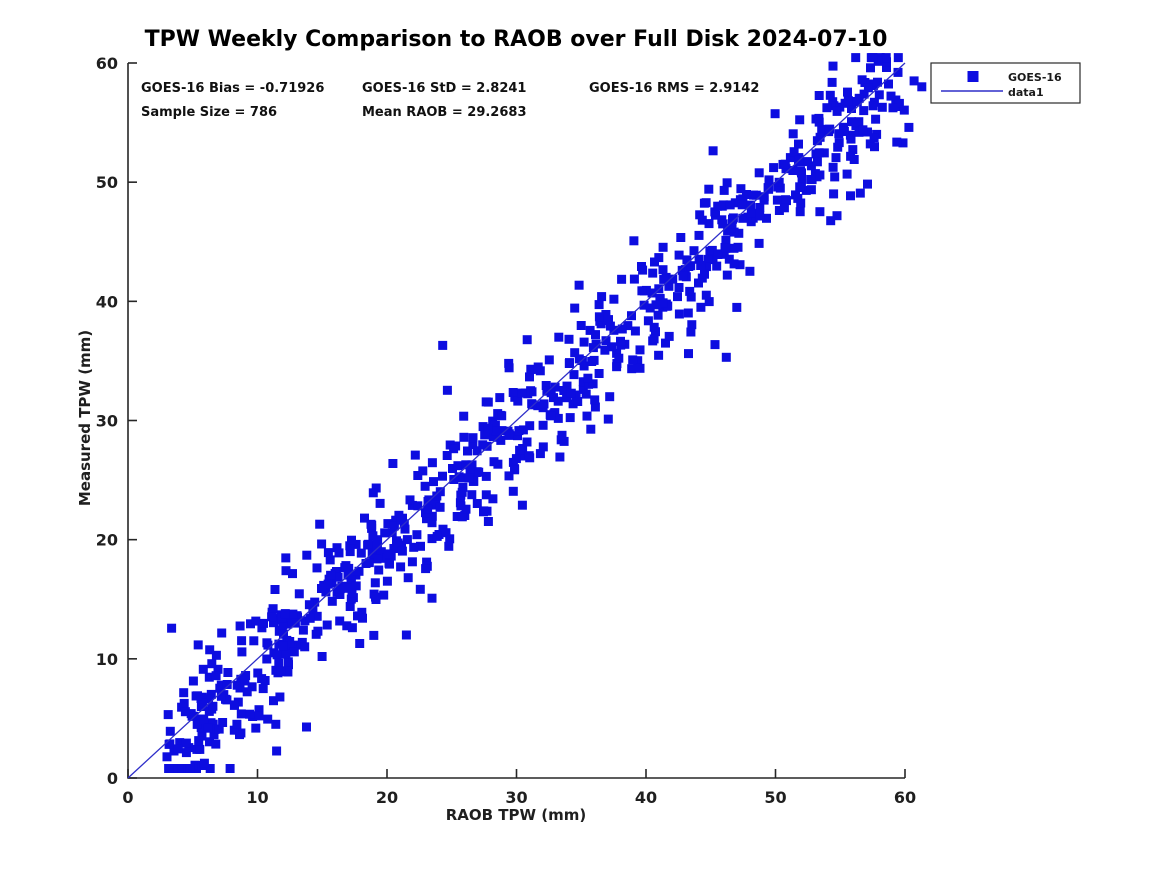 The height and width of the screenshot is (880, 1167). Describe the element at coordinates (127, 797) in the screenshot. I see `x-tick-label: 0` at that location.